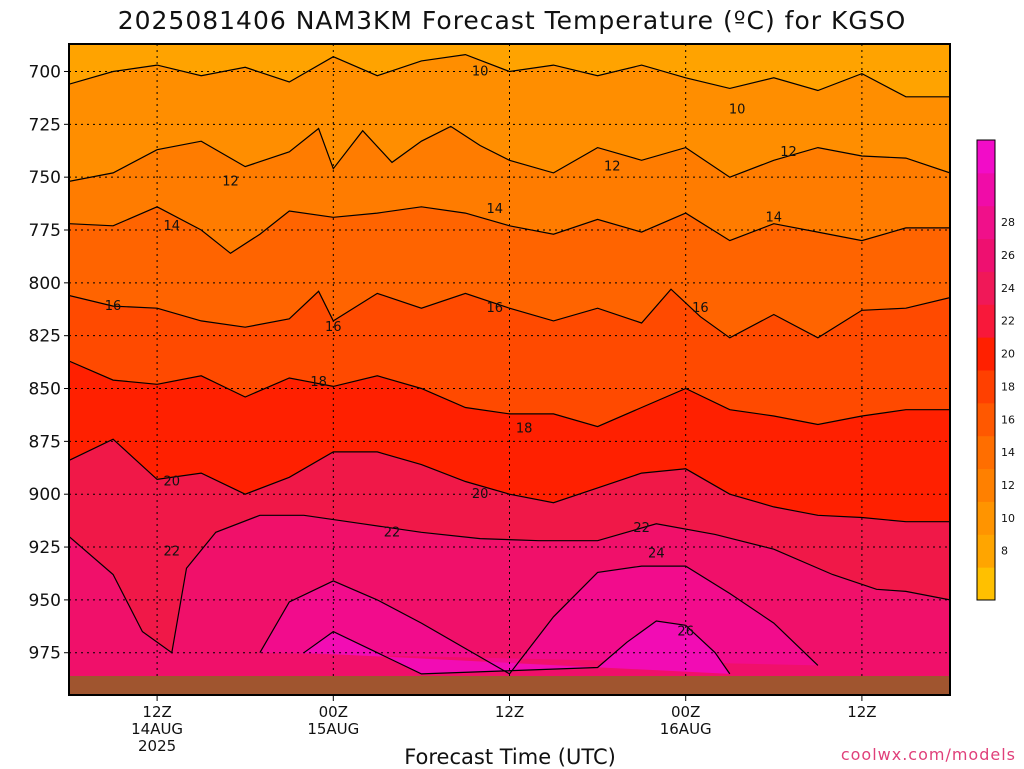  What do you see at coordinates (157, 729) in the screenshot?
I see `x-tick-label: 14AUG` at bounding box center [157, 729].